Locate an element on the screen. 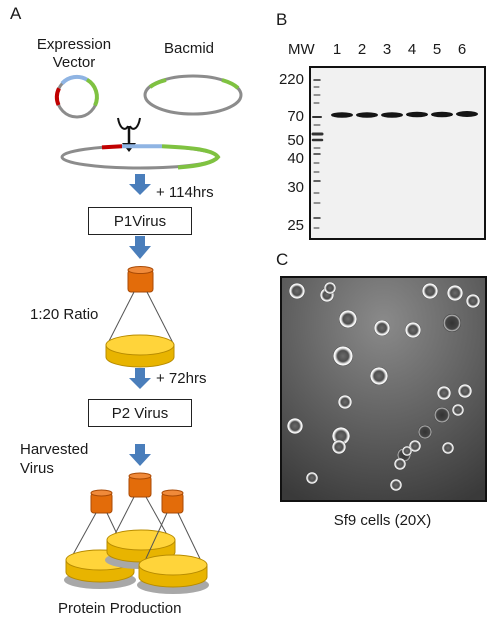 Image resolution: width=500 pixels, height=633 pixels. p1-virus-box: P1Virus is located at coordinates (140, 221).